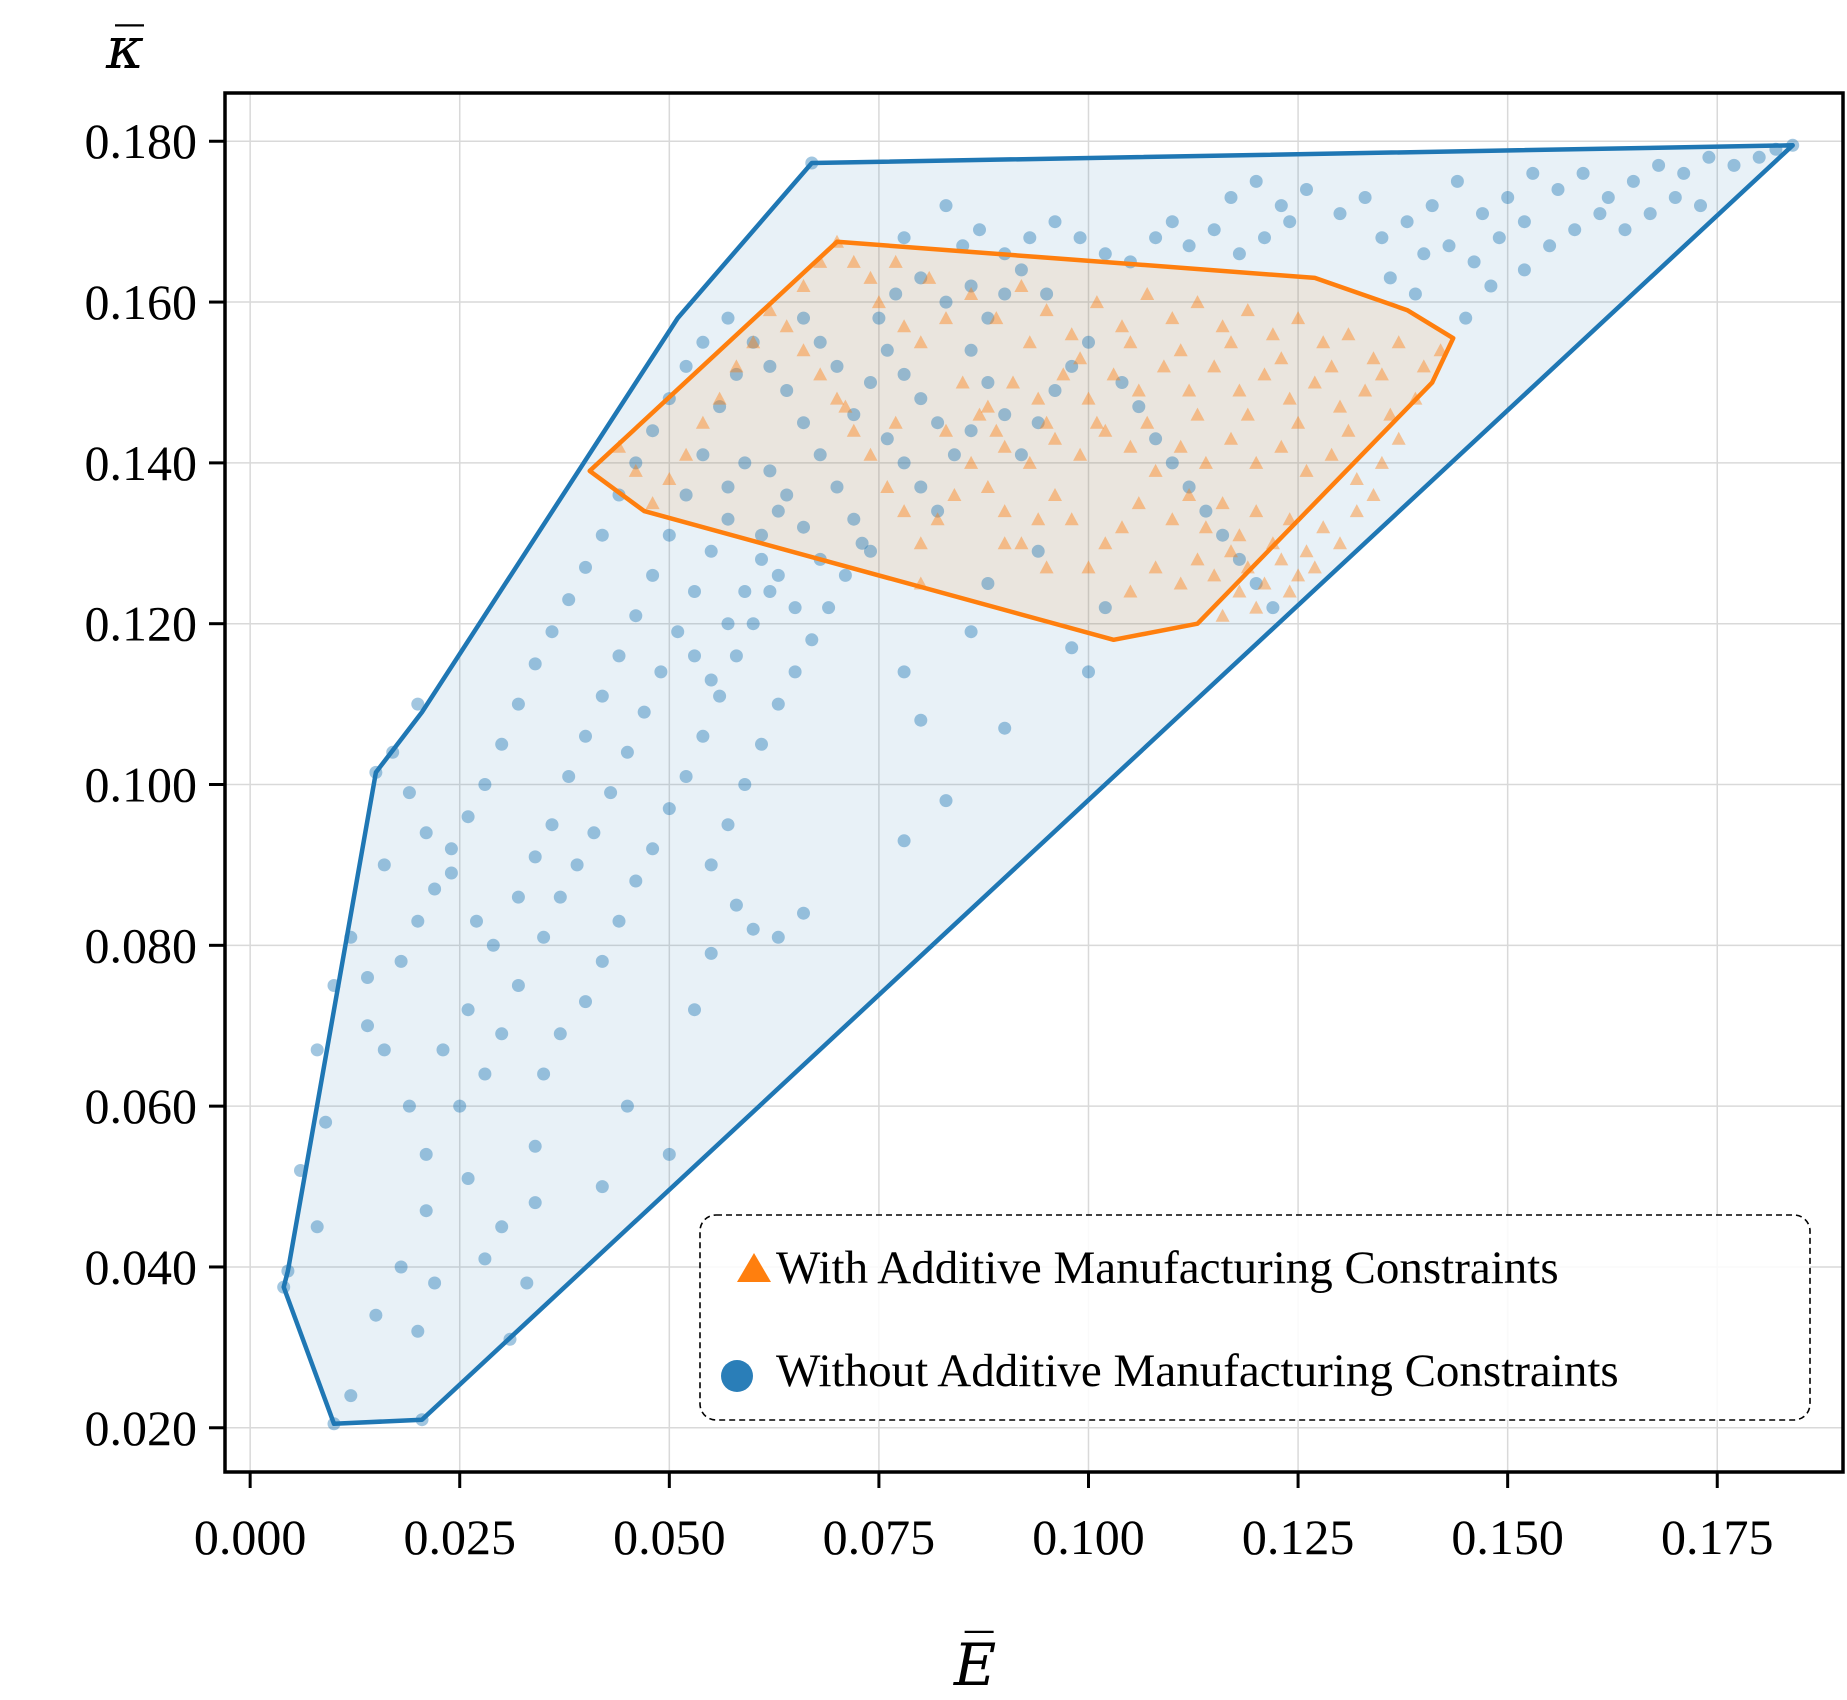 This screenshot has width=1847, height=1700. I want to click on y-tick-label-1: 0.040, so click(141, 1267).